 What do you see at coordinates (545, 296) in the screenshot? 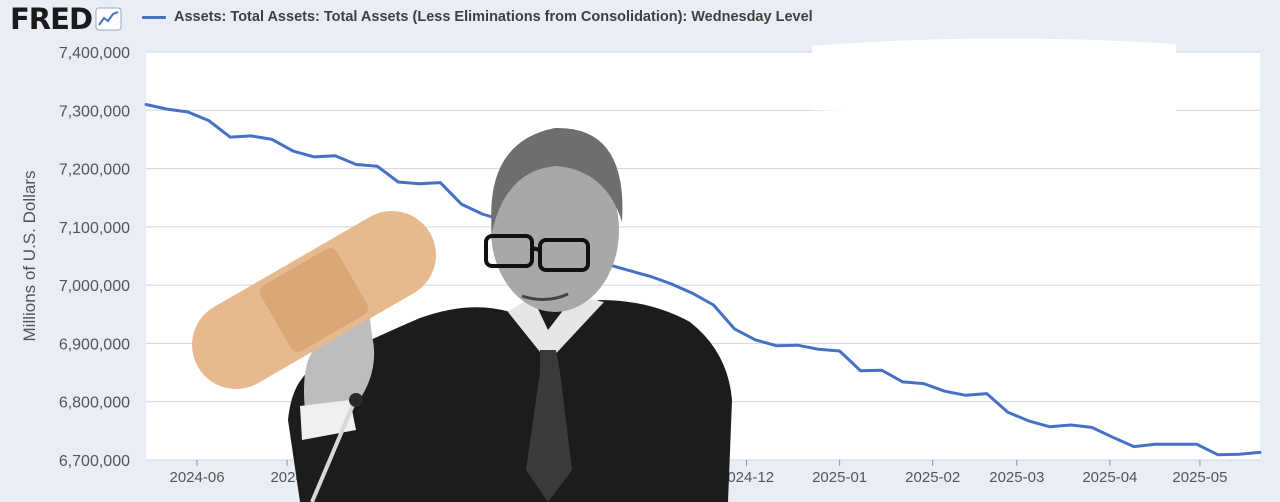
I see `mouth` at bounding box center [545, 296].